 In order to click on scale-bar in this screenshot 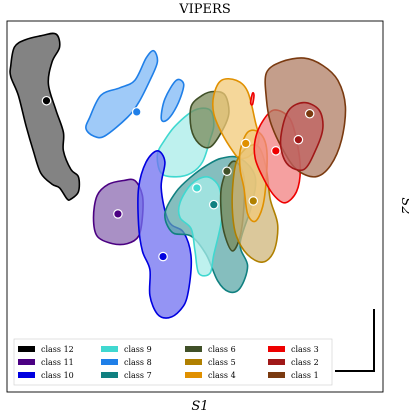, I will do `click(355, 340)`.